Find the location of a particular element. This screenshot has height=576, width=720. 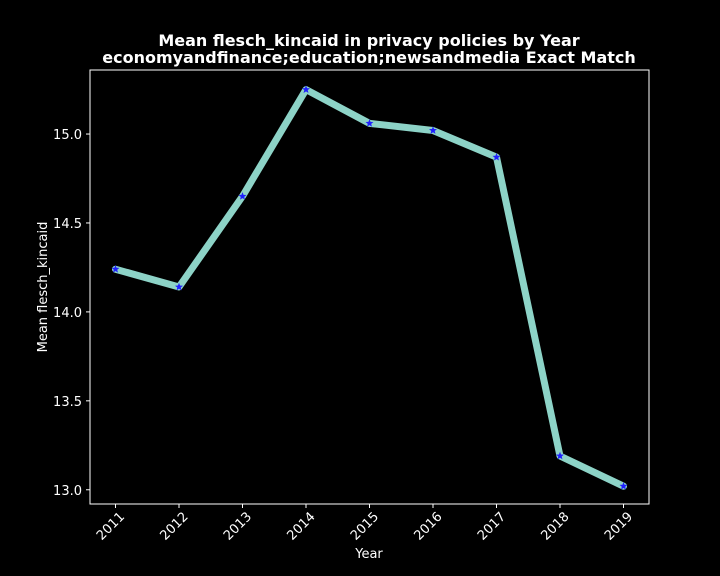

x-tick-label: 2013 is located at coordinates (238, 527).